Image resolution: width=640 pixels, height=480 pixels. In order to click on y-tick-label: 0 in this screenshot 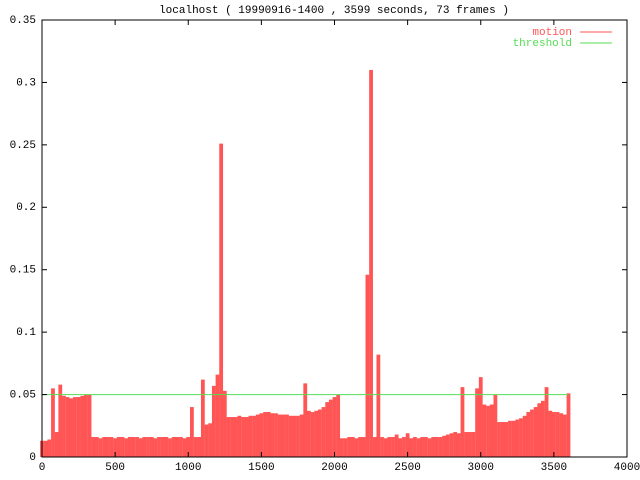, I will do `click(32, 458)`.